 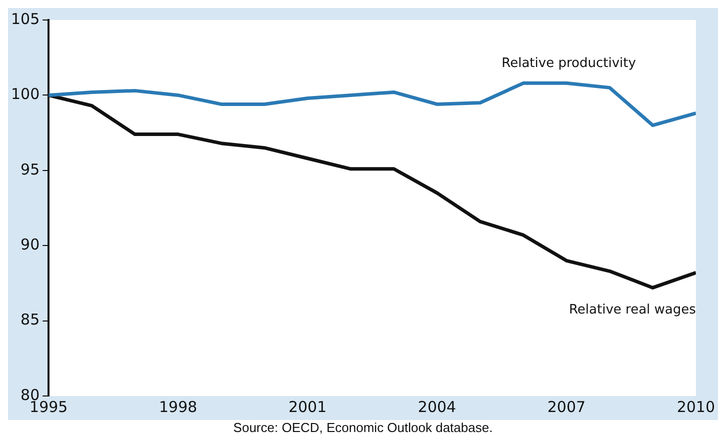 I want to click on x-tick-label: 2010, so click(x=696, y=407).